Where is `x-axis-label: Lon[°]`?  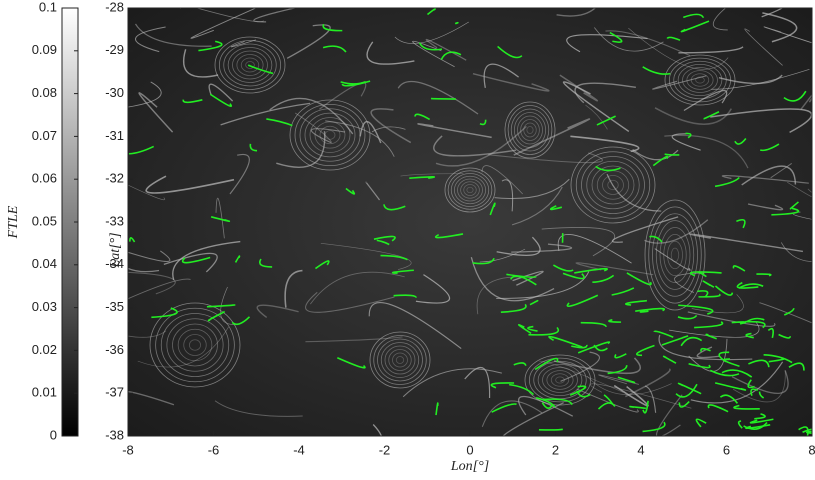 x-axis-label: Lon[°] is located at coordinates (469, 466).